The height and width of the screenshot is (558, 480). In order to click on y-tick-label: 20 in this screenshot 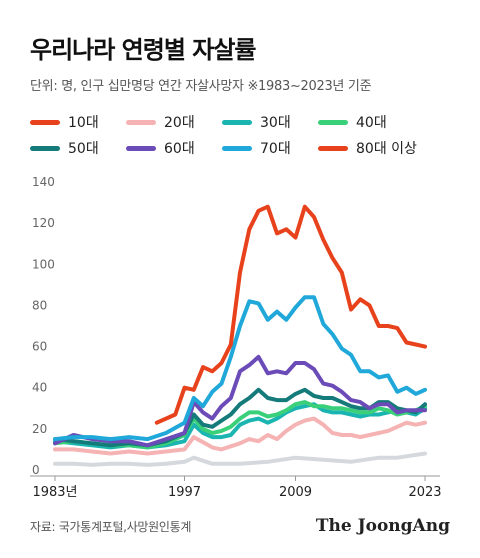, I will do `click(39, 429)`.